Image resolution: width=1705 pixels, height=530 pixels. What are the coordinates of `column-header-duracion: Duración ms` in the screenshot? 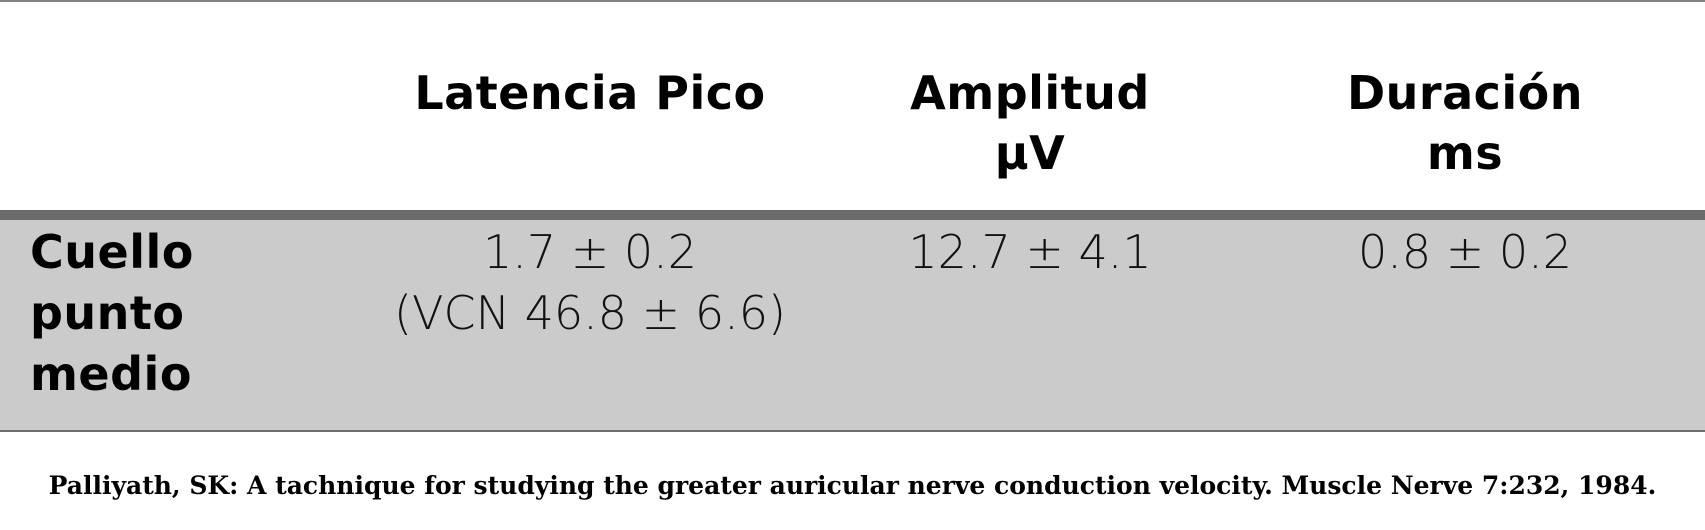 It's located at (1465, 123).